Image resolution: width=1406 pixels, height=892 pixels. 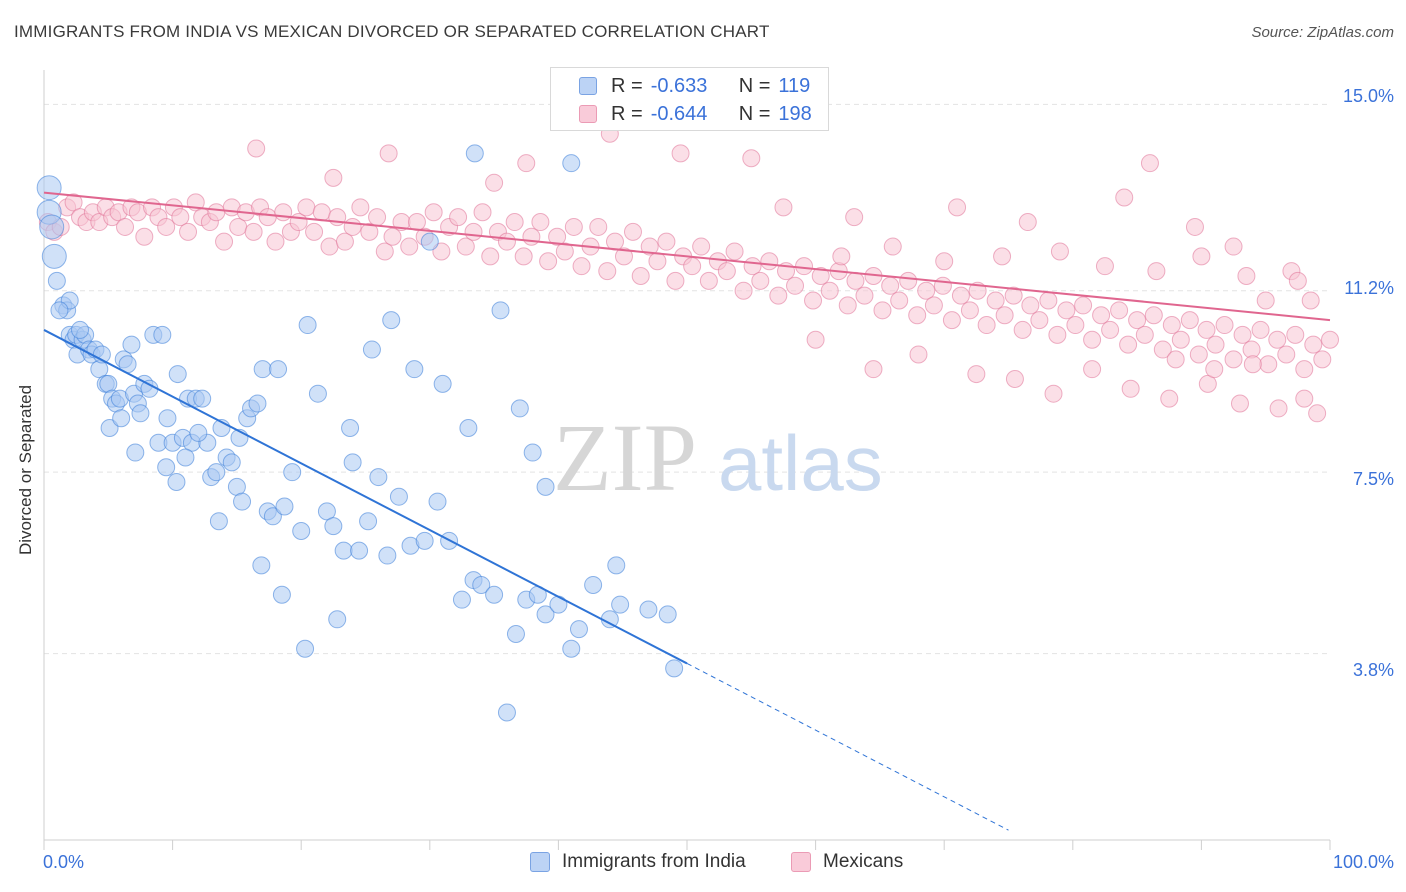 I want to click on legend-label-india: Immigrants from India, so click(x=654, y=861).